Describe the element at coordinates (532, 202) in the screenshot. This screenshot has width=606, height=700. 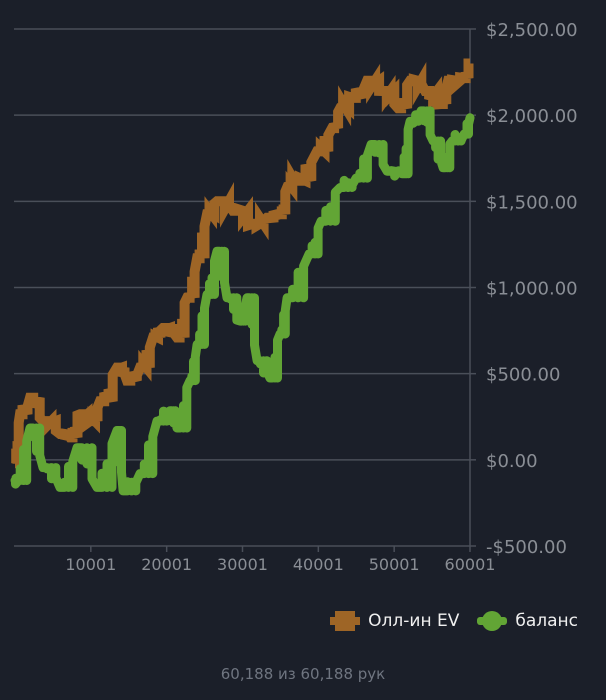
I see `y-tick-label: $1,500.00` at that location.